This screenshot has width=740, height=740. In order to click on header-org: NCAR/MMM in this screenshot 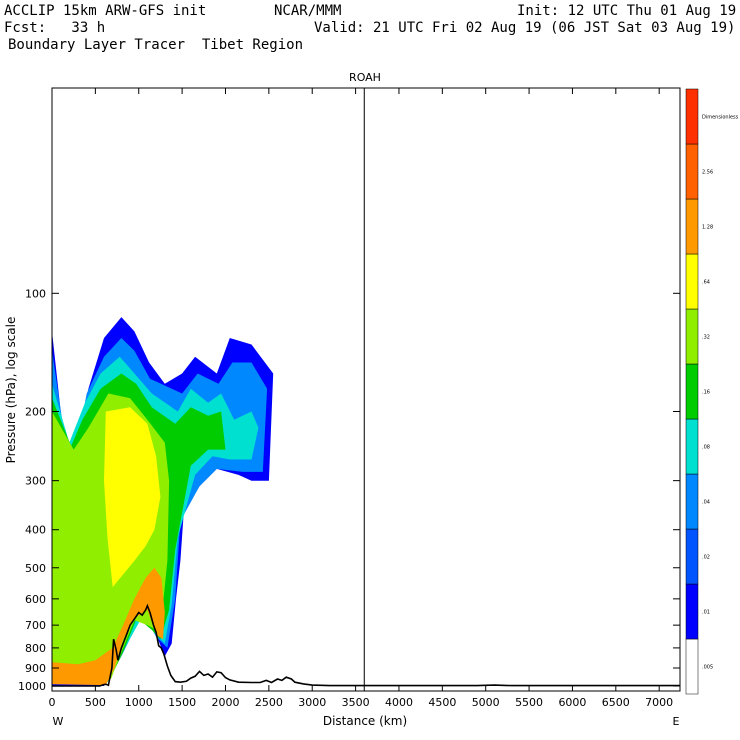, I will do `click(308, 11)`.